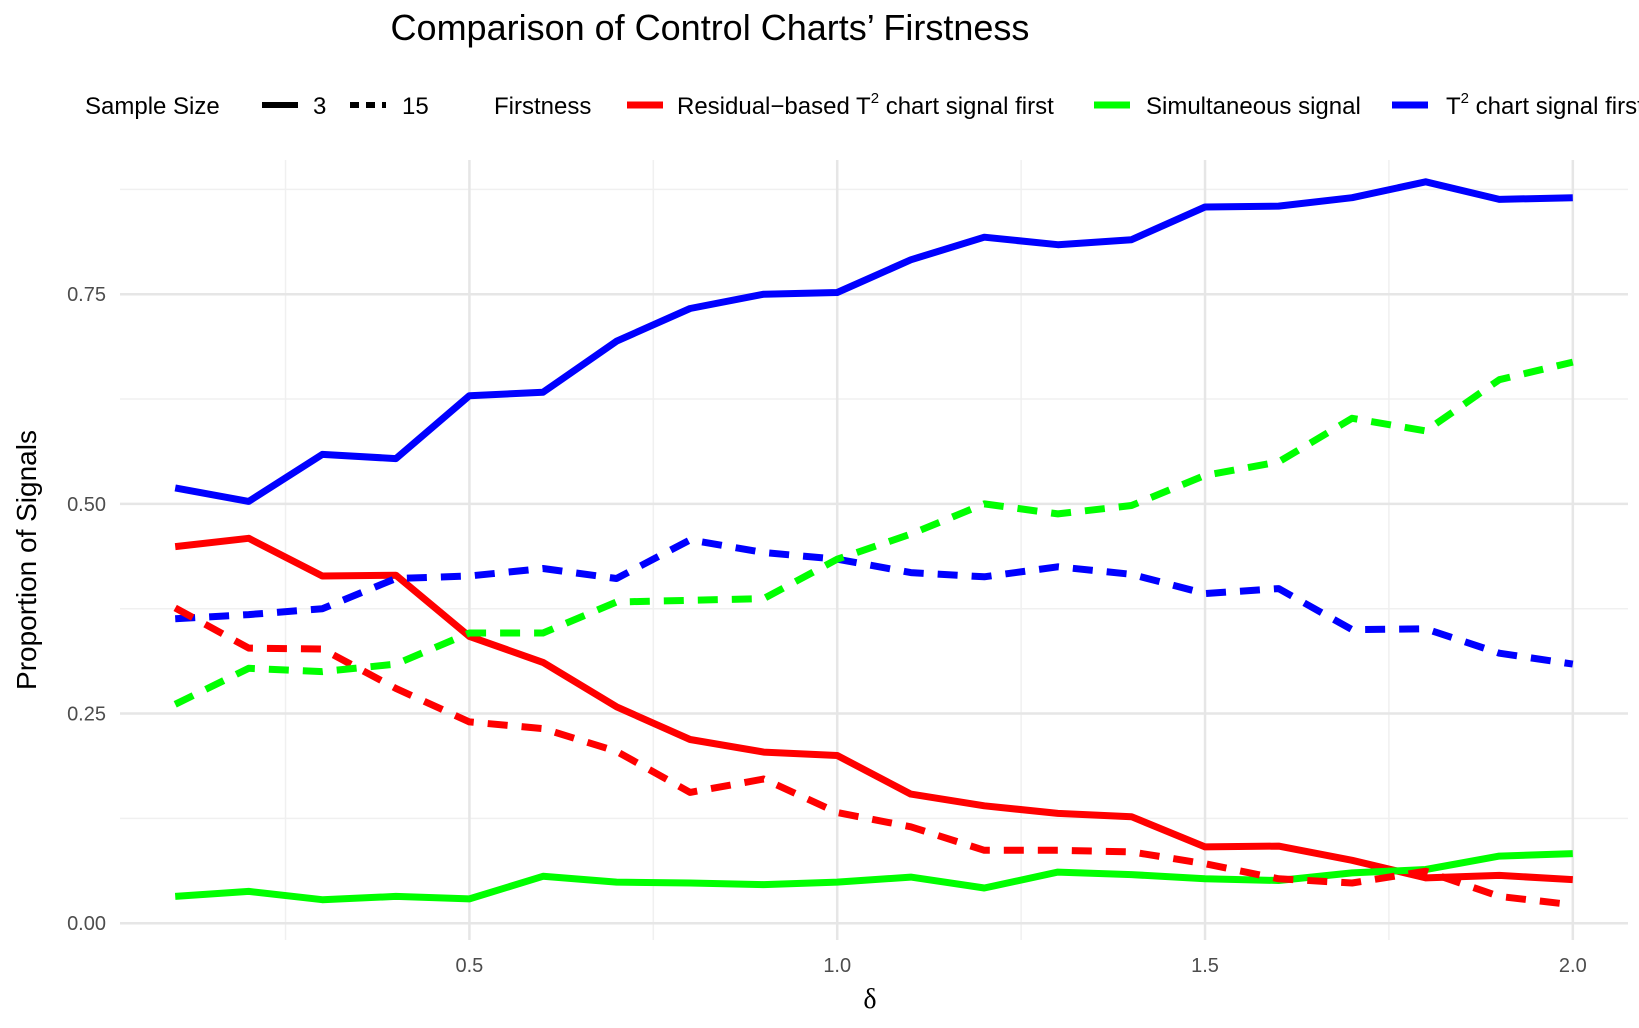  What do you see at coordinates (319, 106) in the screenshot?
I see `legend-linetype-label-3: 3` at bounding box center [319, 106].